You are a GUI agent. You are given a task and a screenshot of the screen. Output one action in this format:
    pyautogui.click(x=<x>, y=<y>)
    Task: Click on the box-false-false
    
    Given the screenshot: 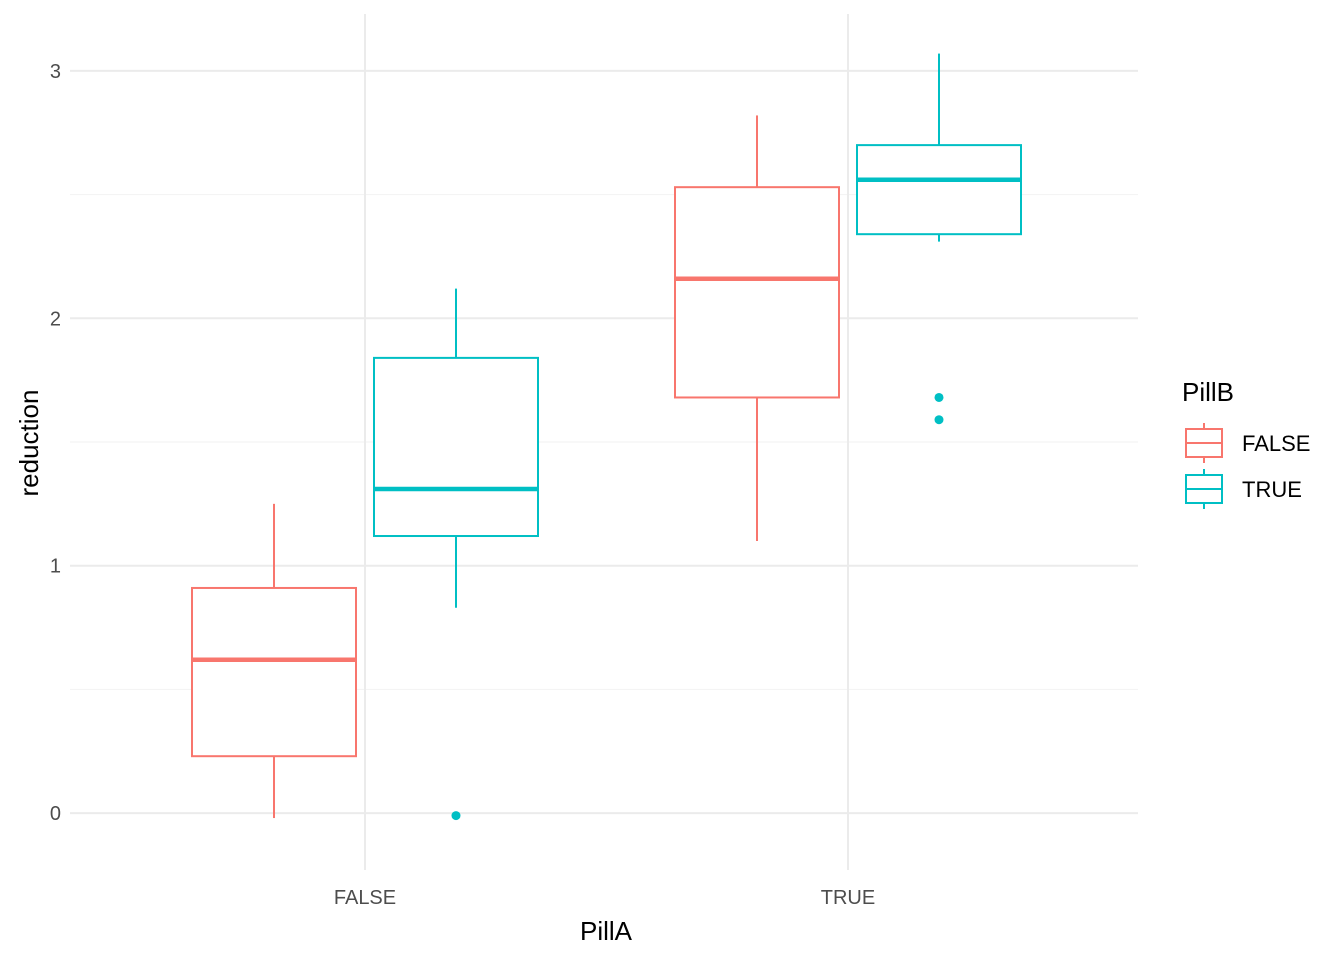 What is the action you would take?
    pyautogui.click(x=274, y=661)
    